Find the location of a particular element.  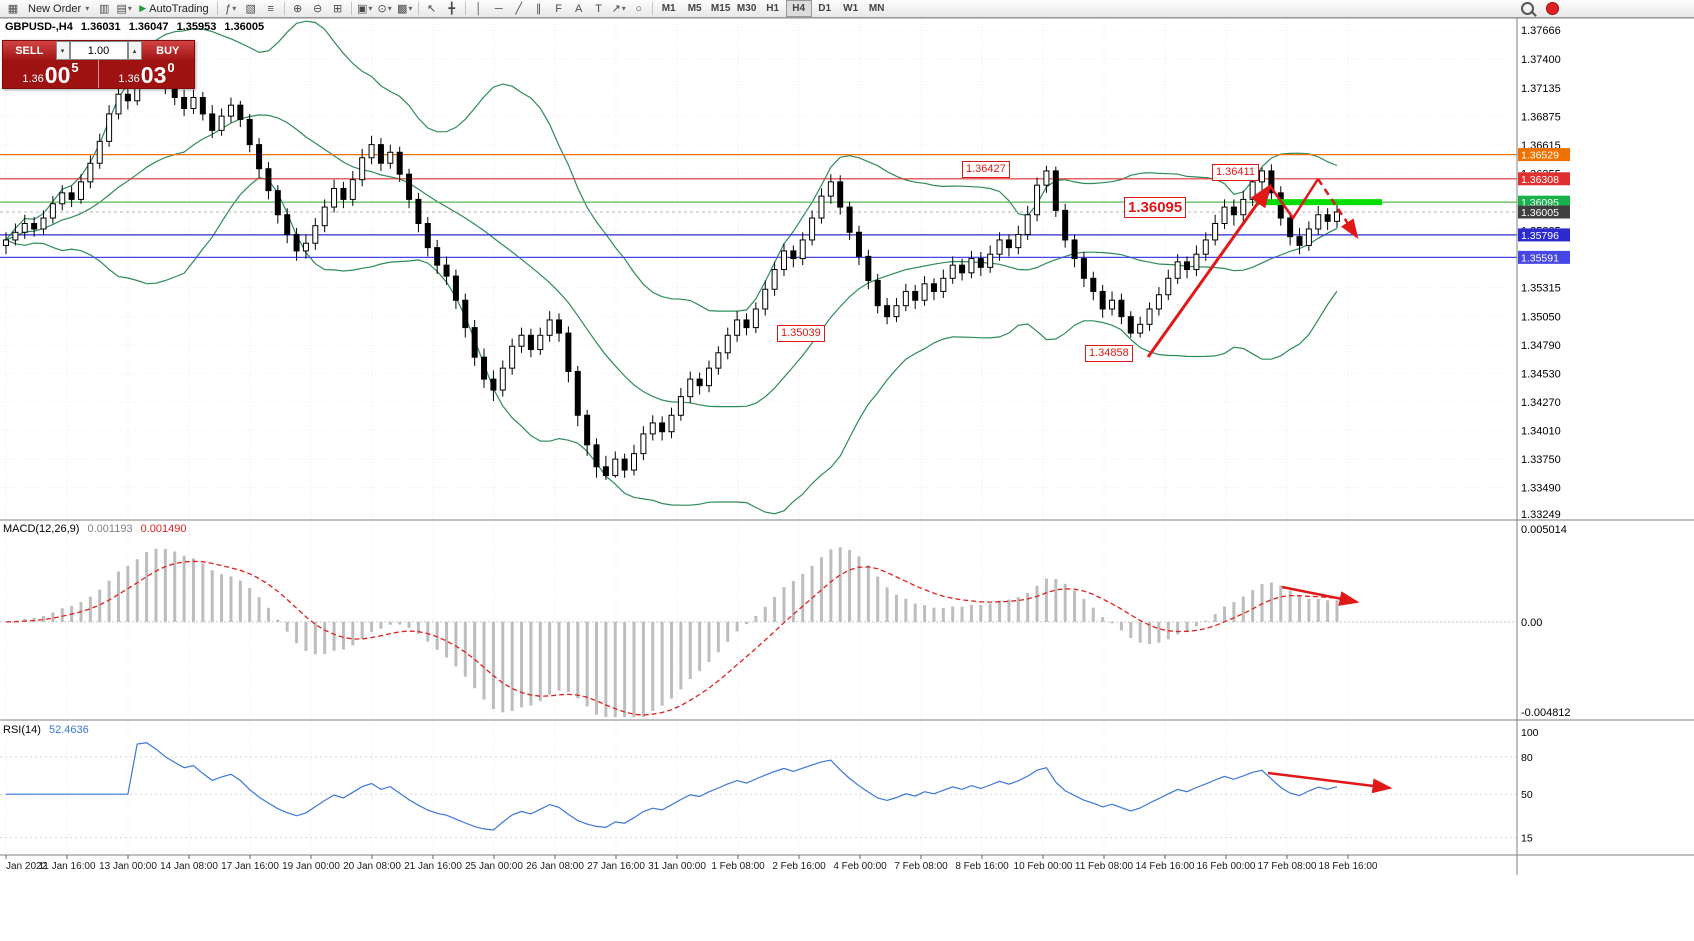

price-annotation: 1.35039 is located at coordinates (801, 333).